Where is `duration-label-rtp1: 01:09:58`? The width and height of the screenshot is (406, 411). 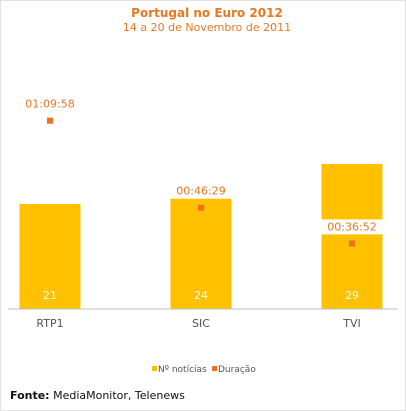
duration-label-rtp1: 01:09:58 is located at coordinates (49, 104).